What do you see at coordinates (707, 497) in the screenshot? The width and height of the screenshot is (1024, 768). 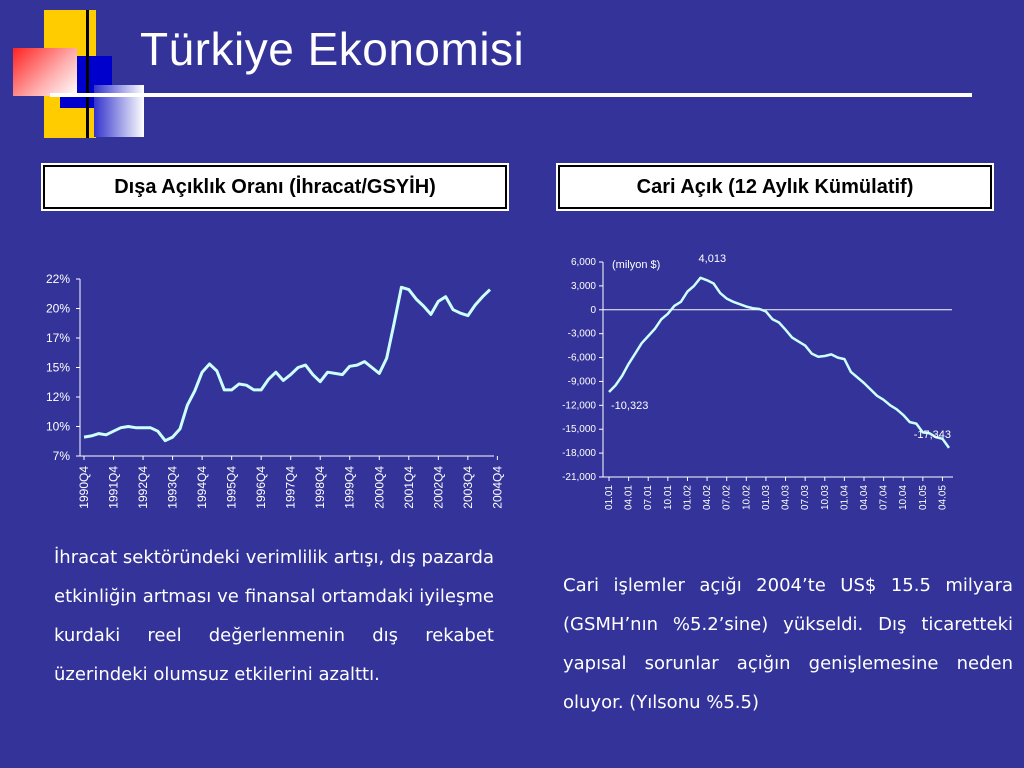 I see `right-x-tick-label: 04.02` at bounding box center [707, 497].